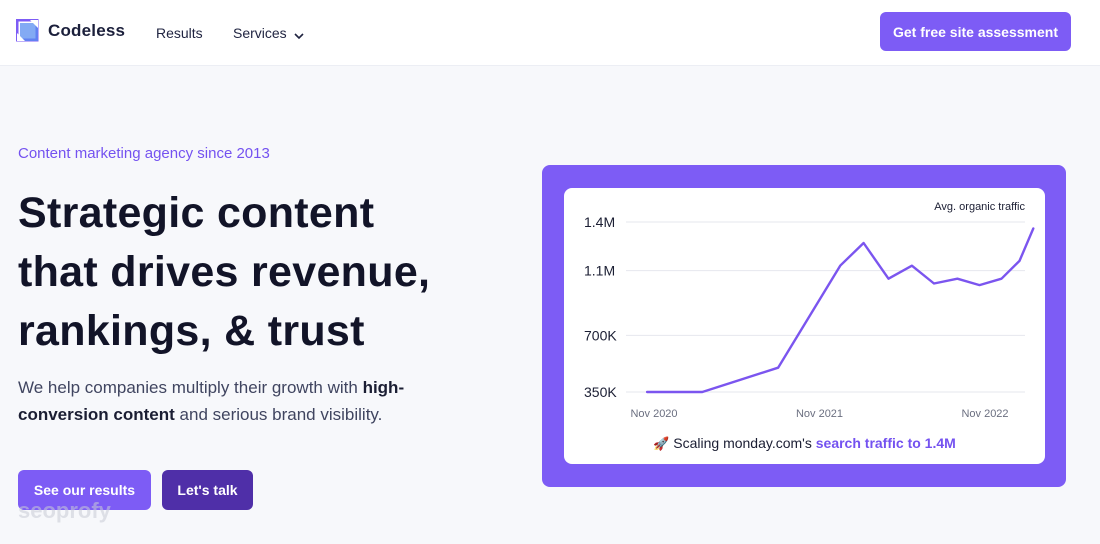  Describe the element at coordinates (207, 490) in the screenshot. I see `lets-talk-button: Let's talk` at that location.